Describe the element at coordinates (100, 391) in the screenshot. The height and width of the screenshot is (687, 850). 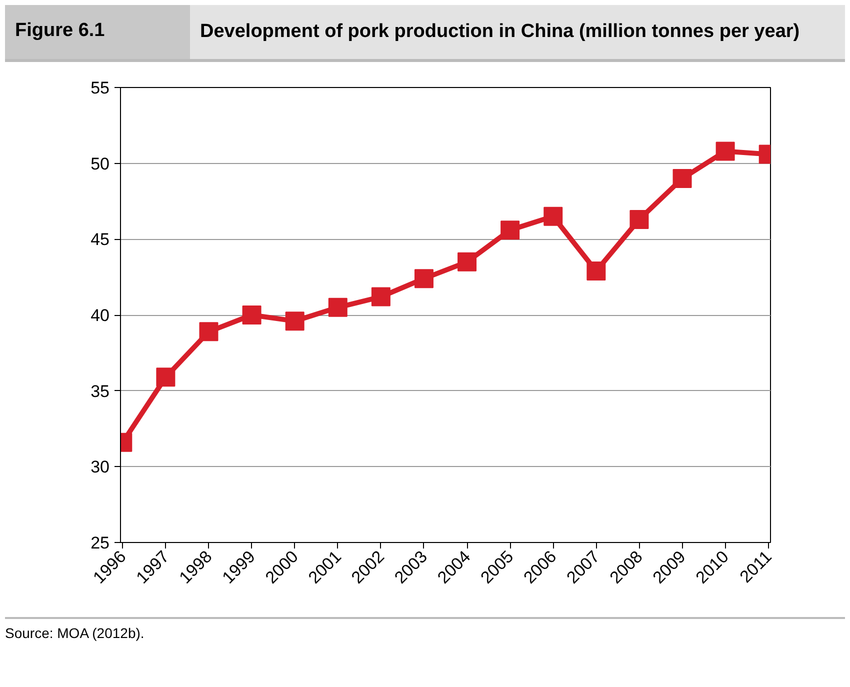
I see `y-tick-label: 35` at that location.